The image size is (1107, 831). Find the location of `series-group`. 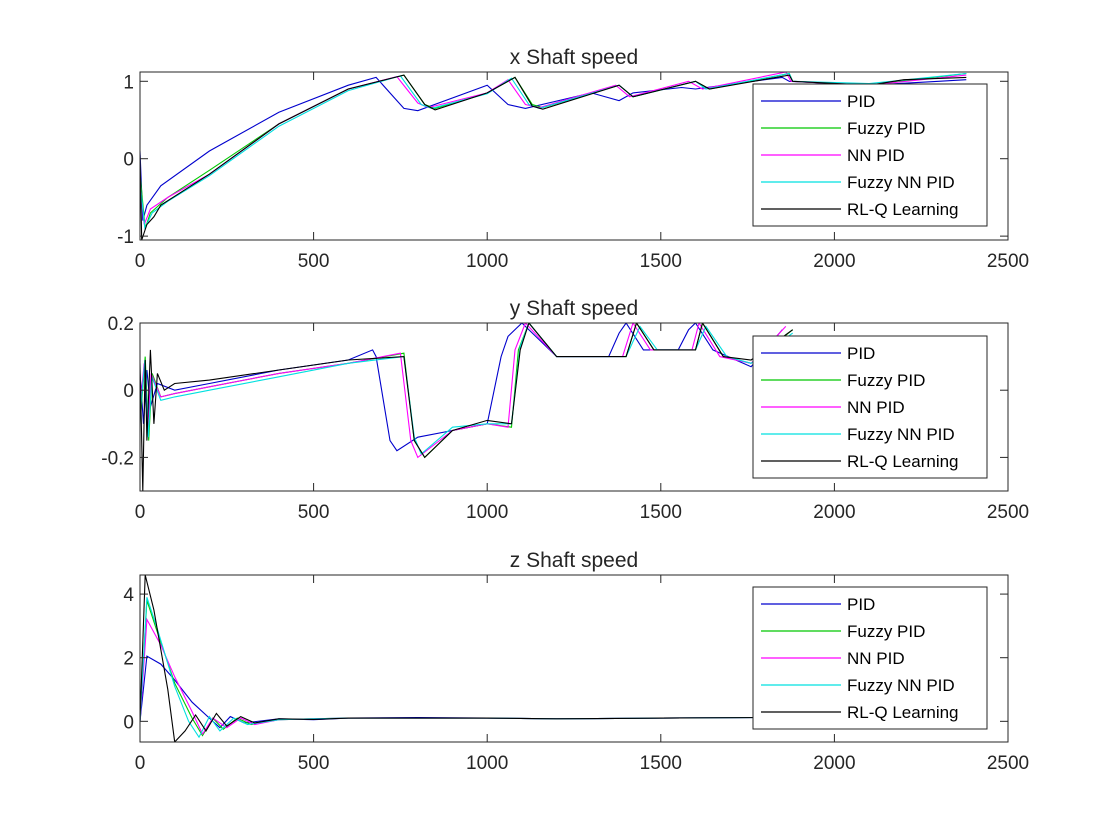

series-group is located at coordinates (467, 407).